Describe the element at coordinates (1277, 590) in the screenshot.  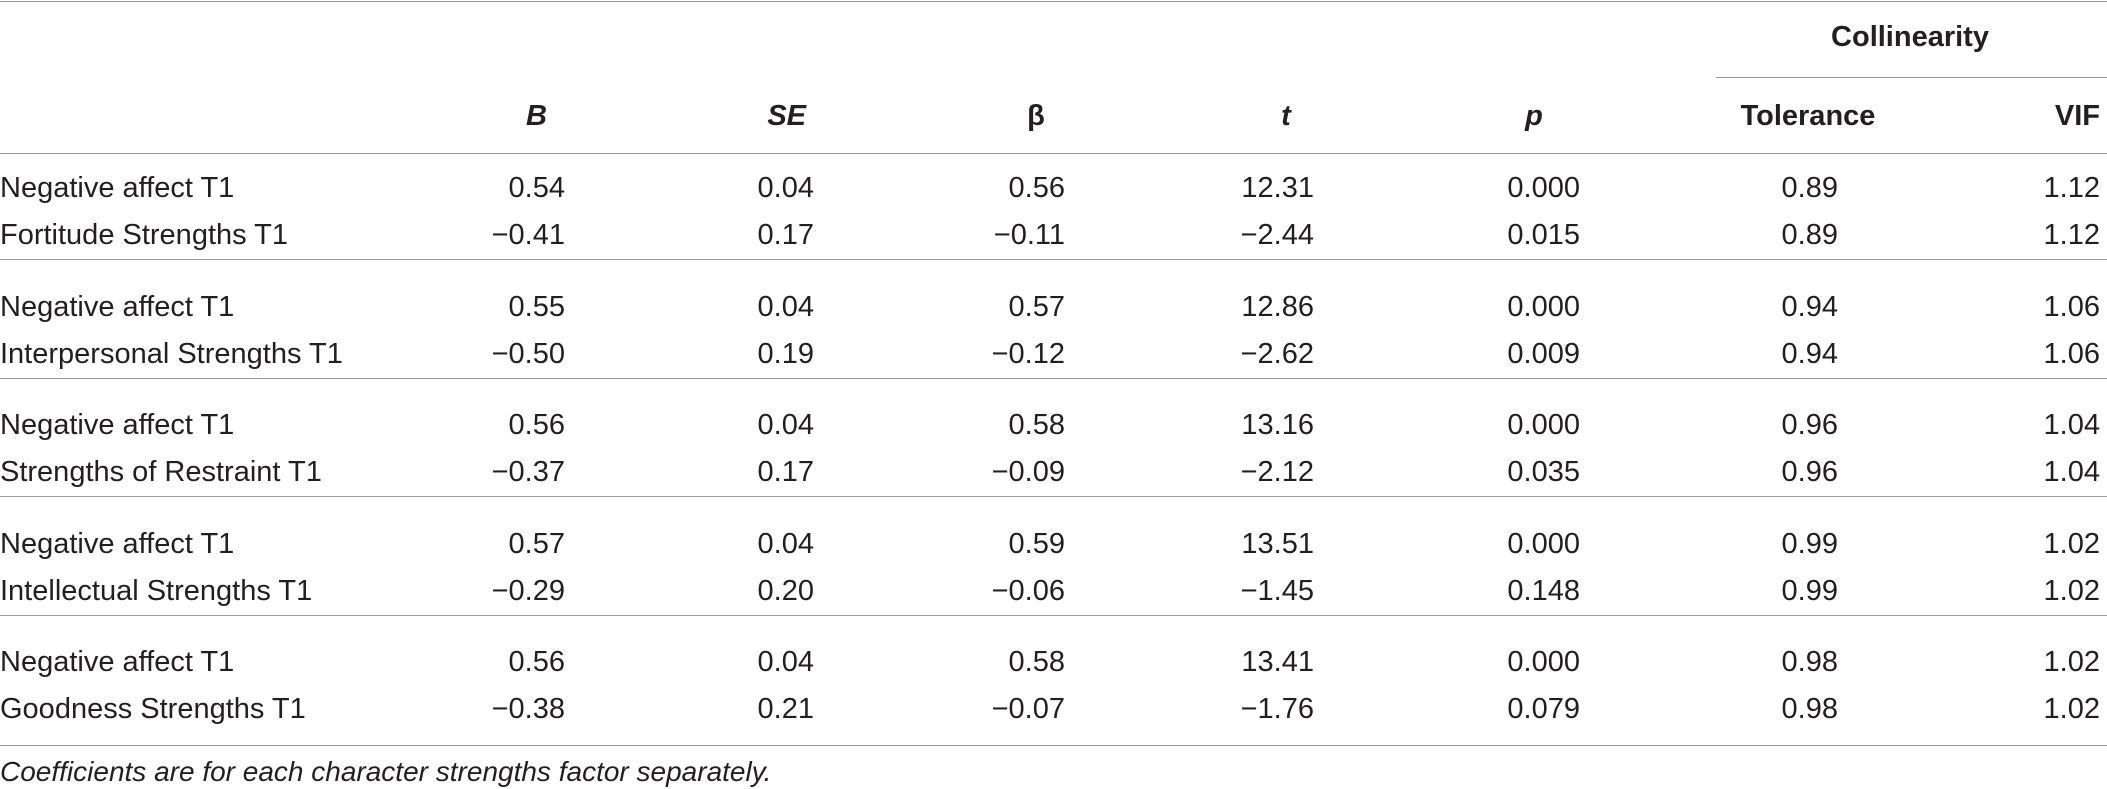
I see `table-cell: −1.45` at that location.